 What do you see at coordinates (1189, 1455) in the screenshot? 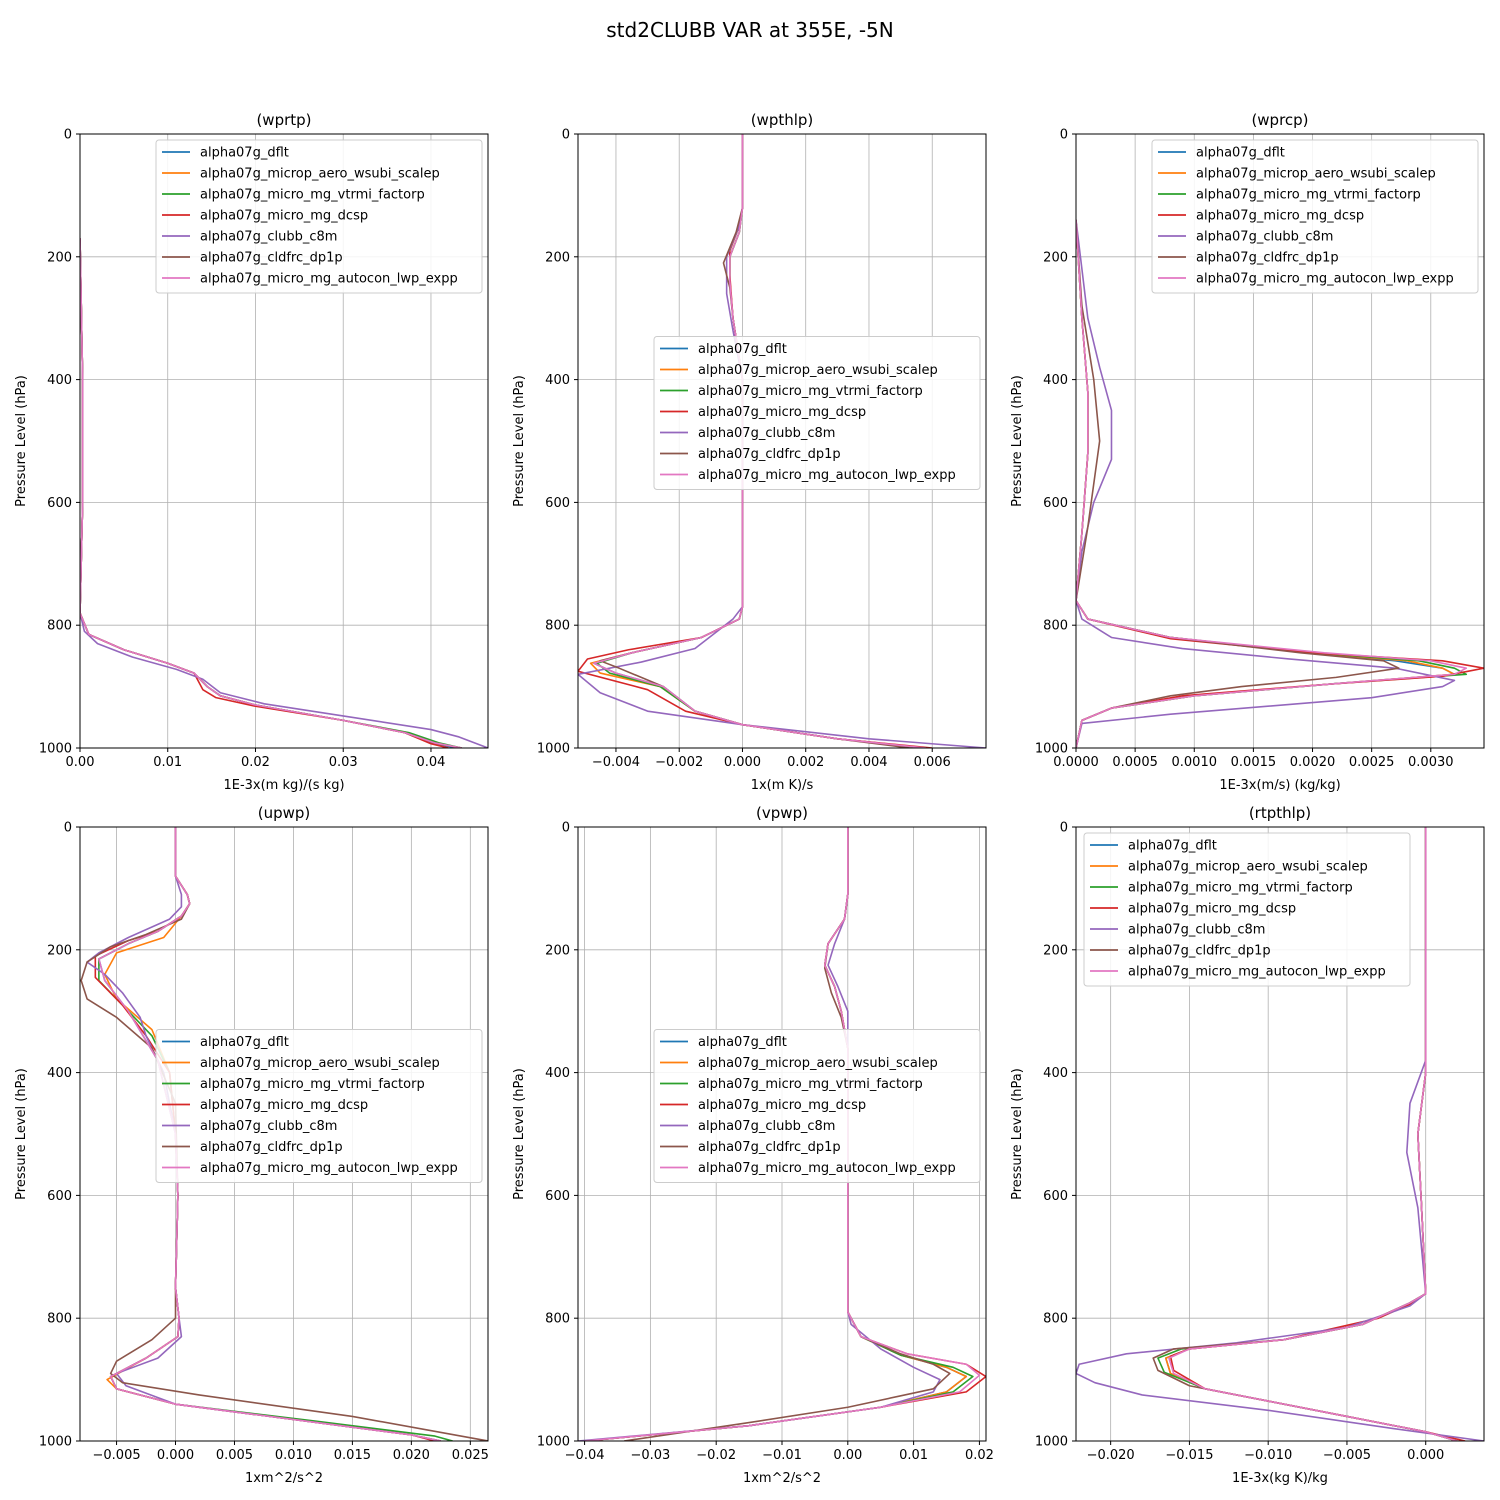
I see `x-tick-label: −0.015` at bounding box center [1189, 1455].